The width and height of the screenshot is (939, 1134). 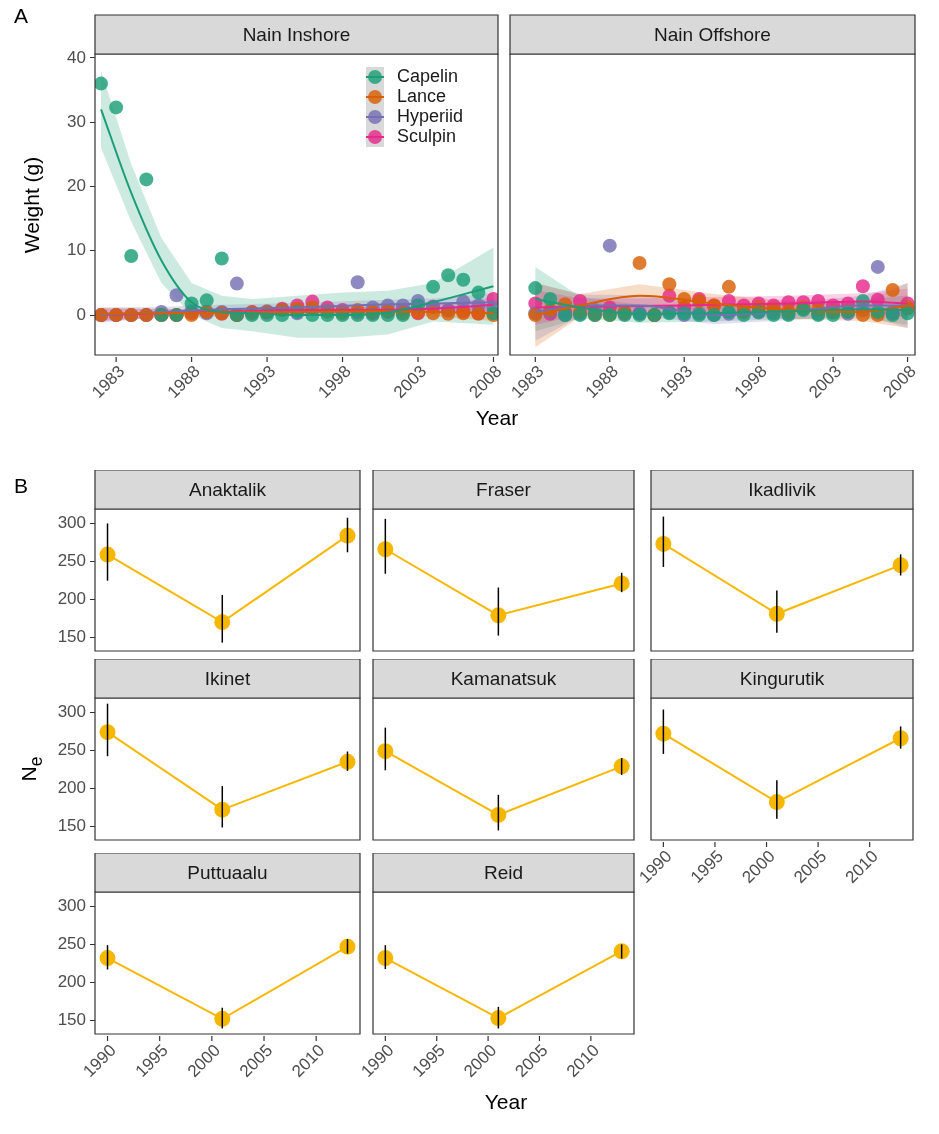 What do you see at coordinates (76, 250) in the screenshot?
I see `y-tick-label: 10` at bounding box center [76, 250].